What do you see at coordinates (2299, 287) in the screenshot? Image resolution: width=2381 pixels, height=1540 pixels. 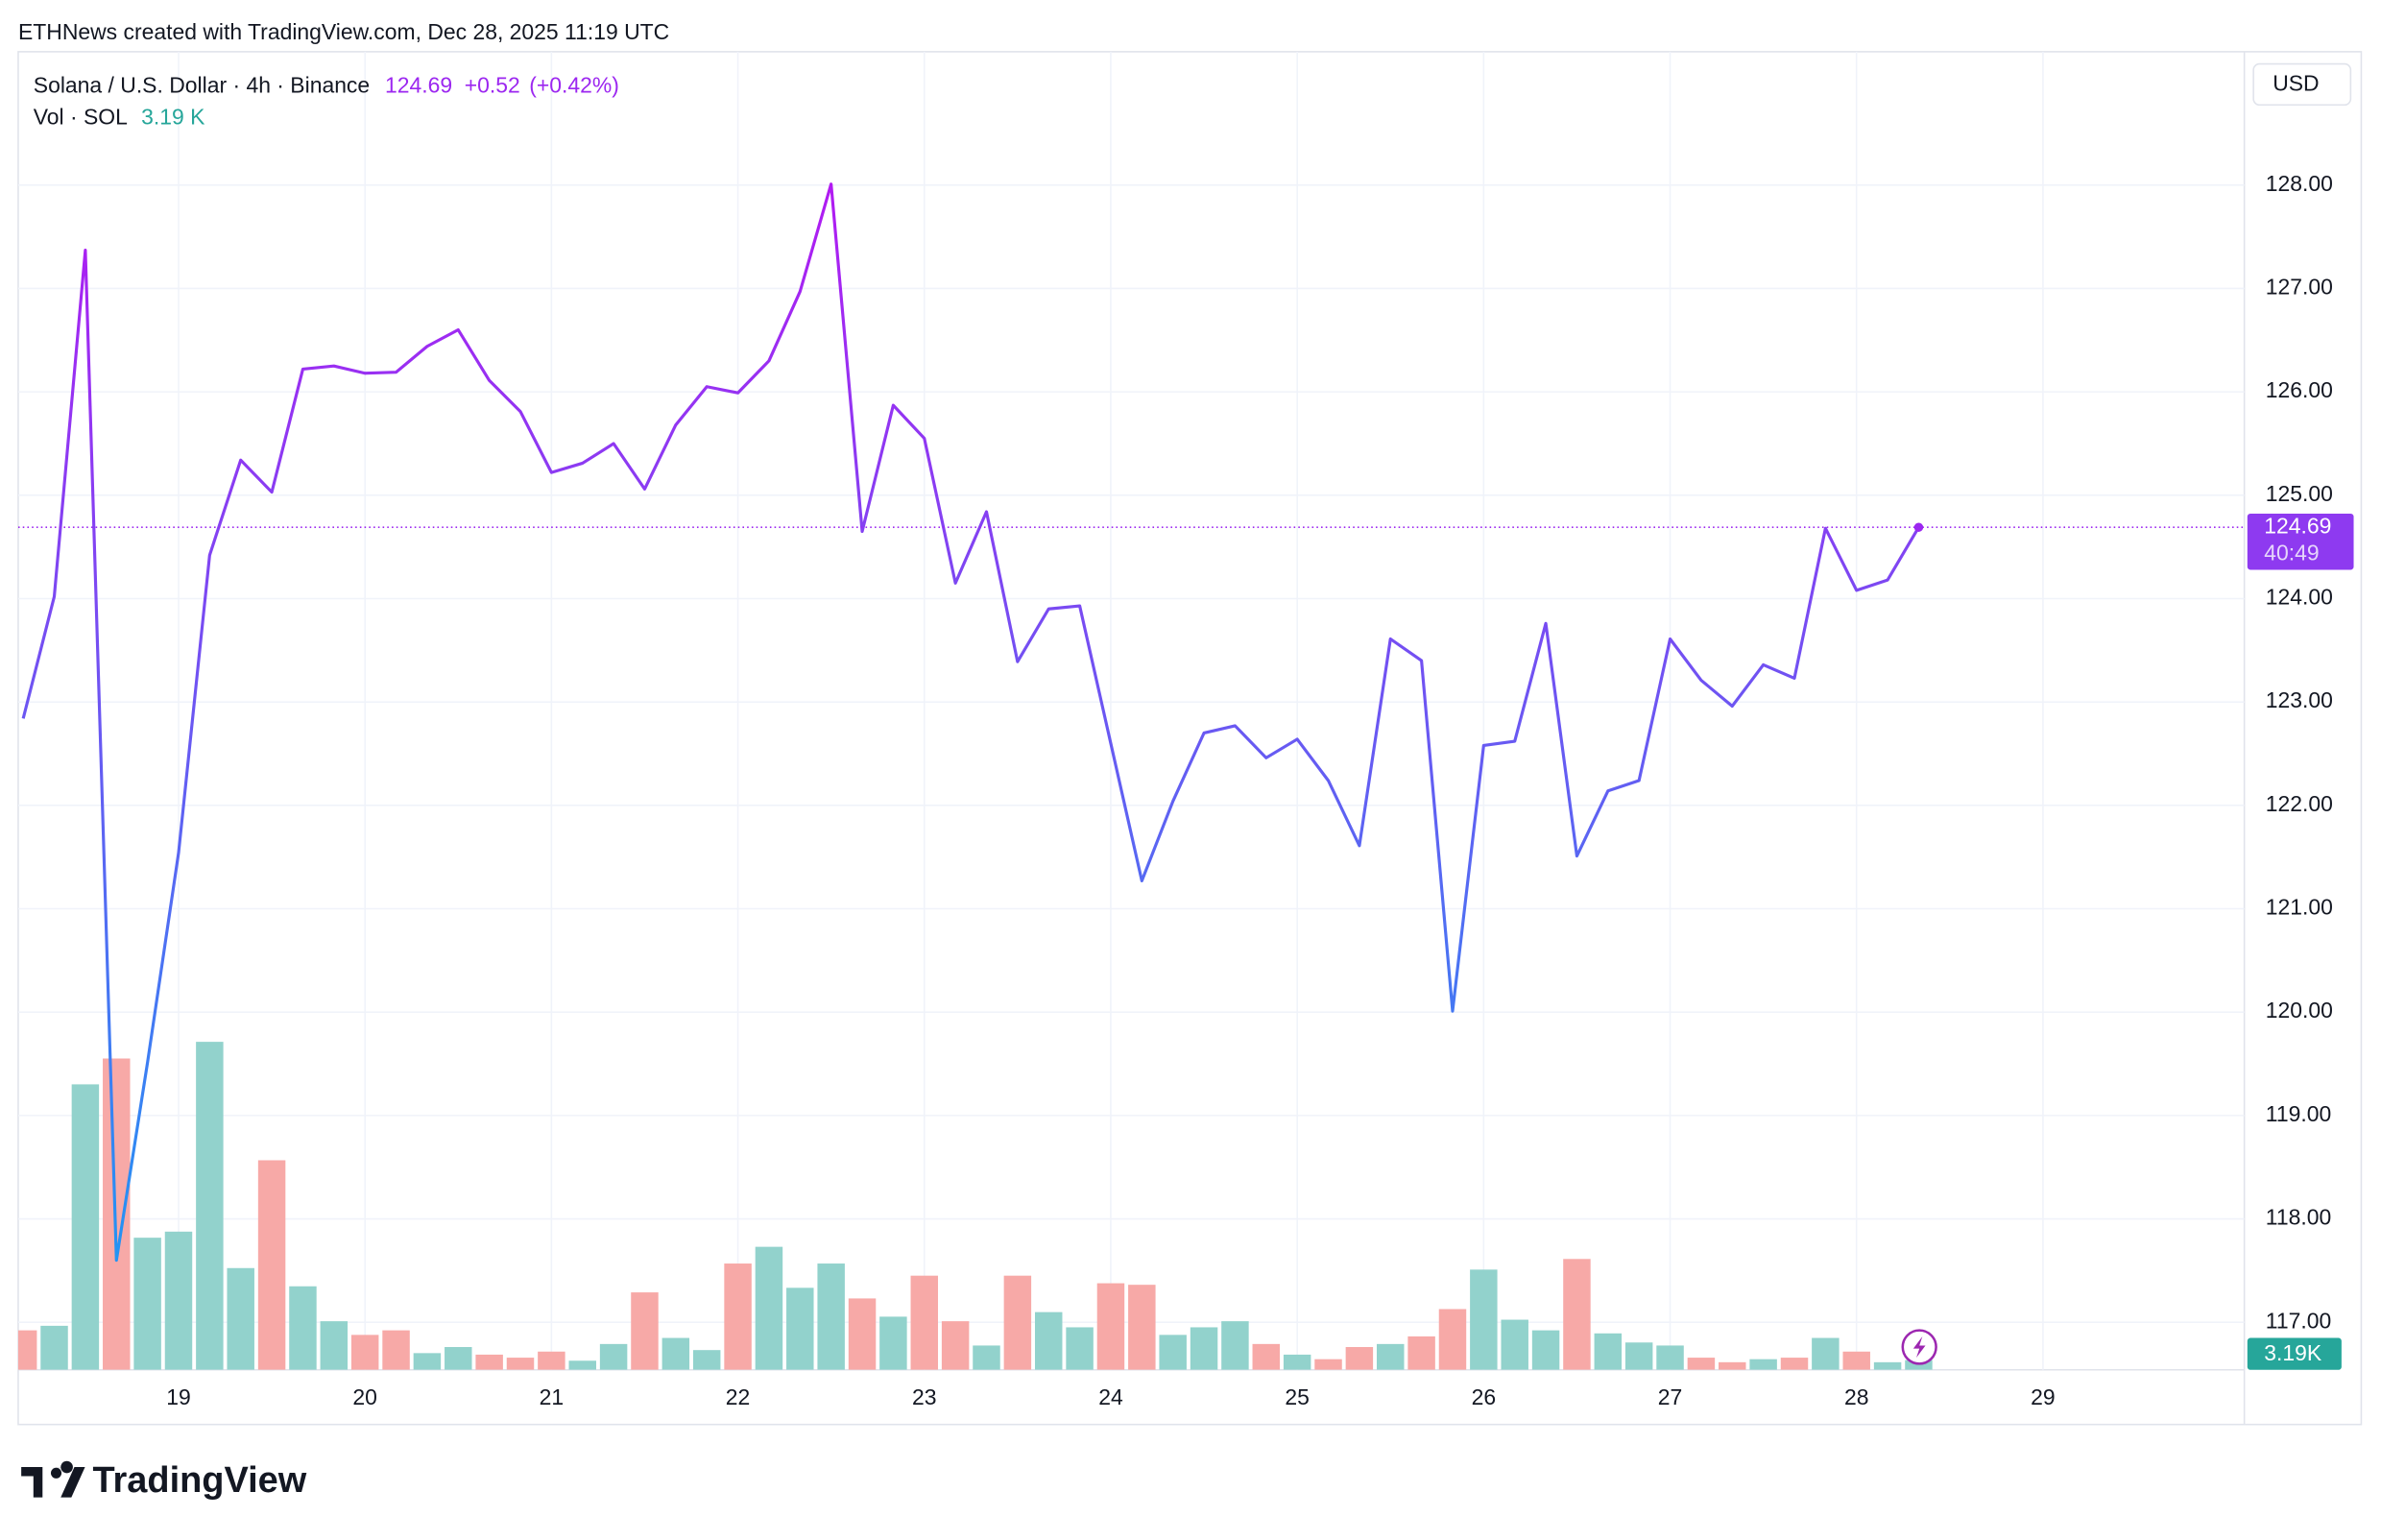 I see `y-tick-label: 127.00` at bounding box center [2299, 287].